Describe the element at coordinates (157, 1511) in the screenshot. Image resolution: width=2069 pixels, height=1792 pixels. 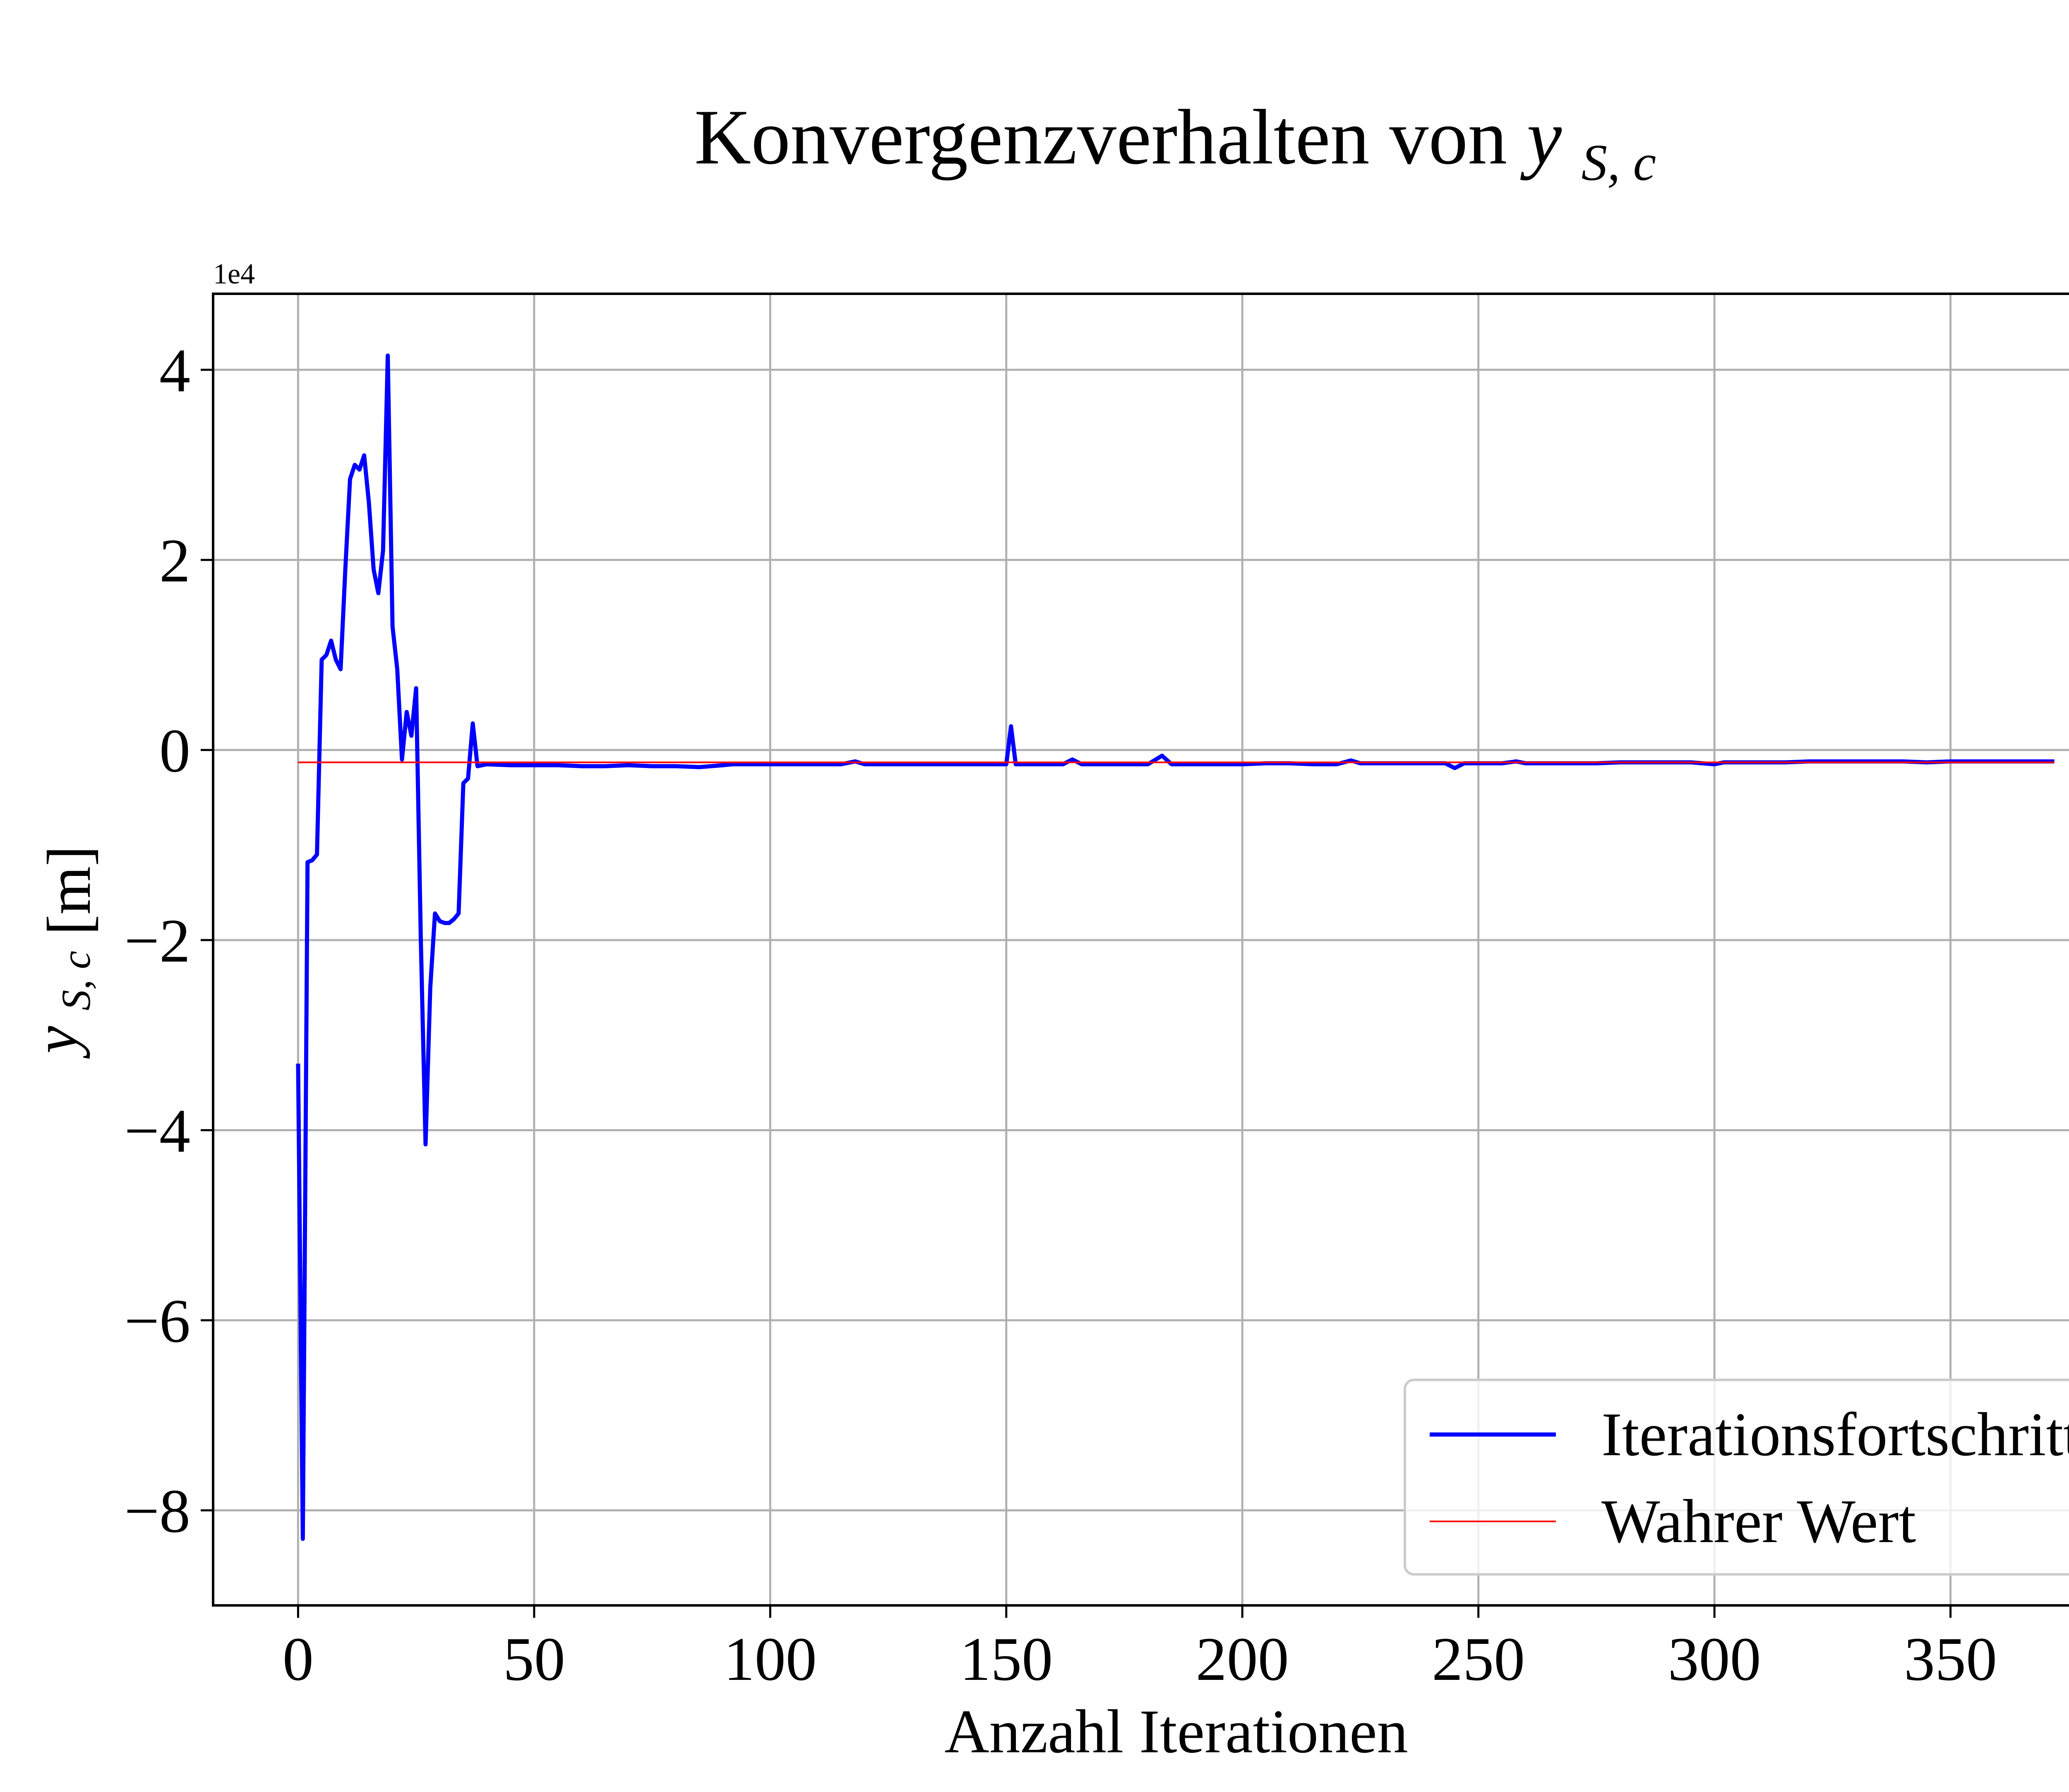
I see `y-tick-label: −8` at that location.